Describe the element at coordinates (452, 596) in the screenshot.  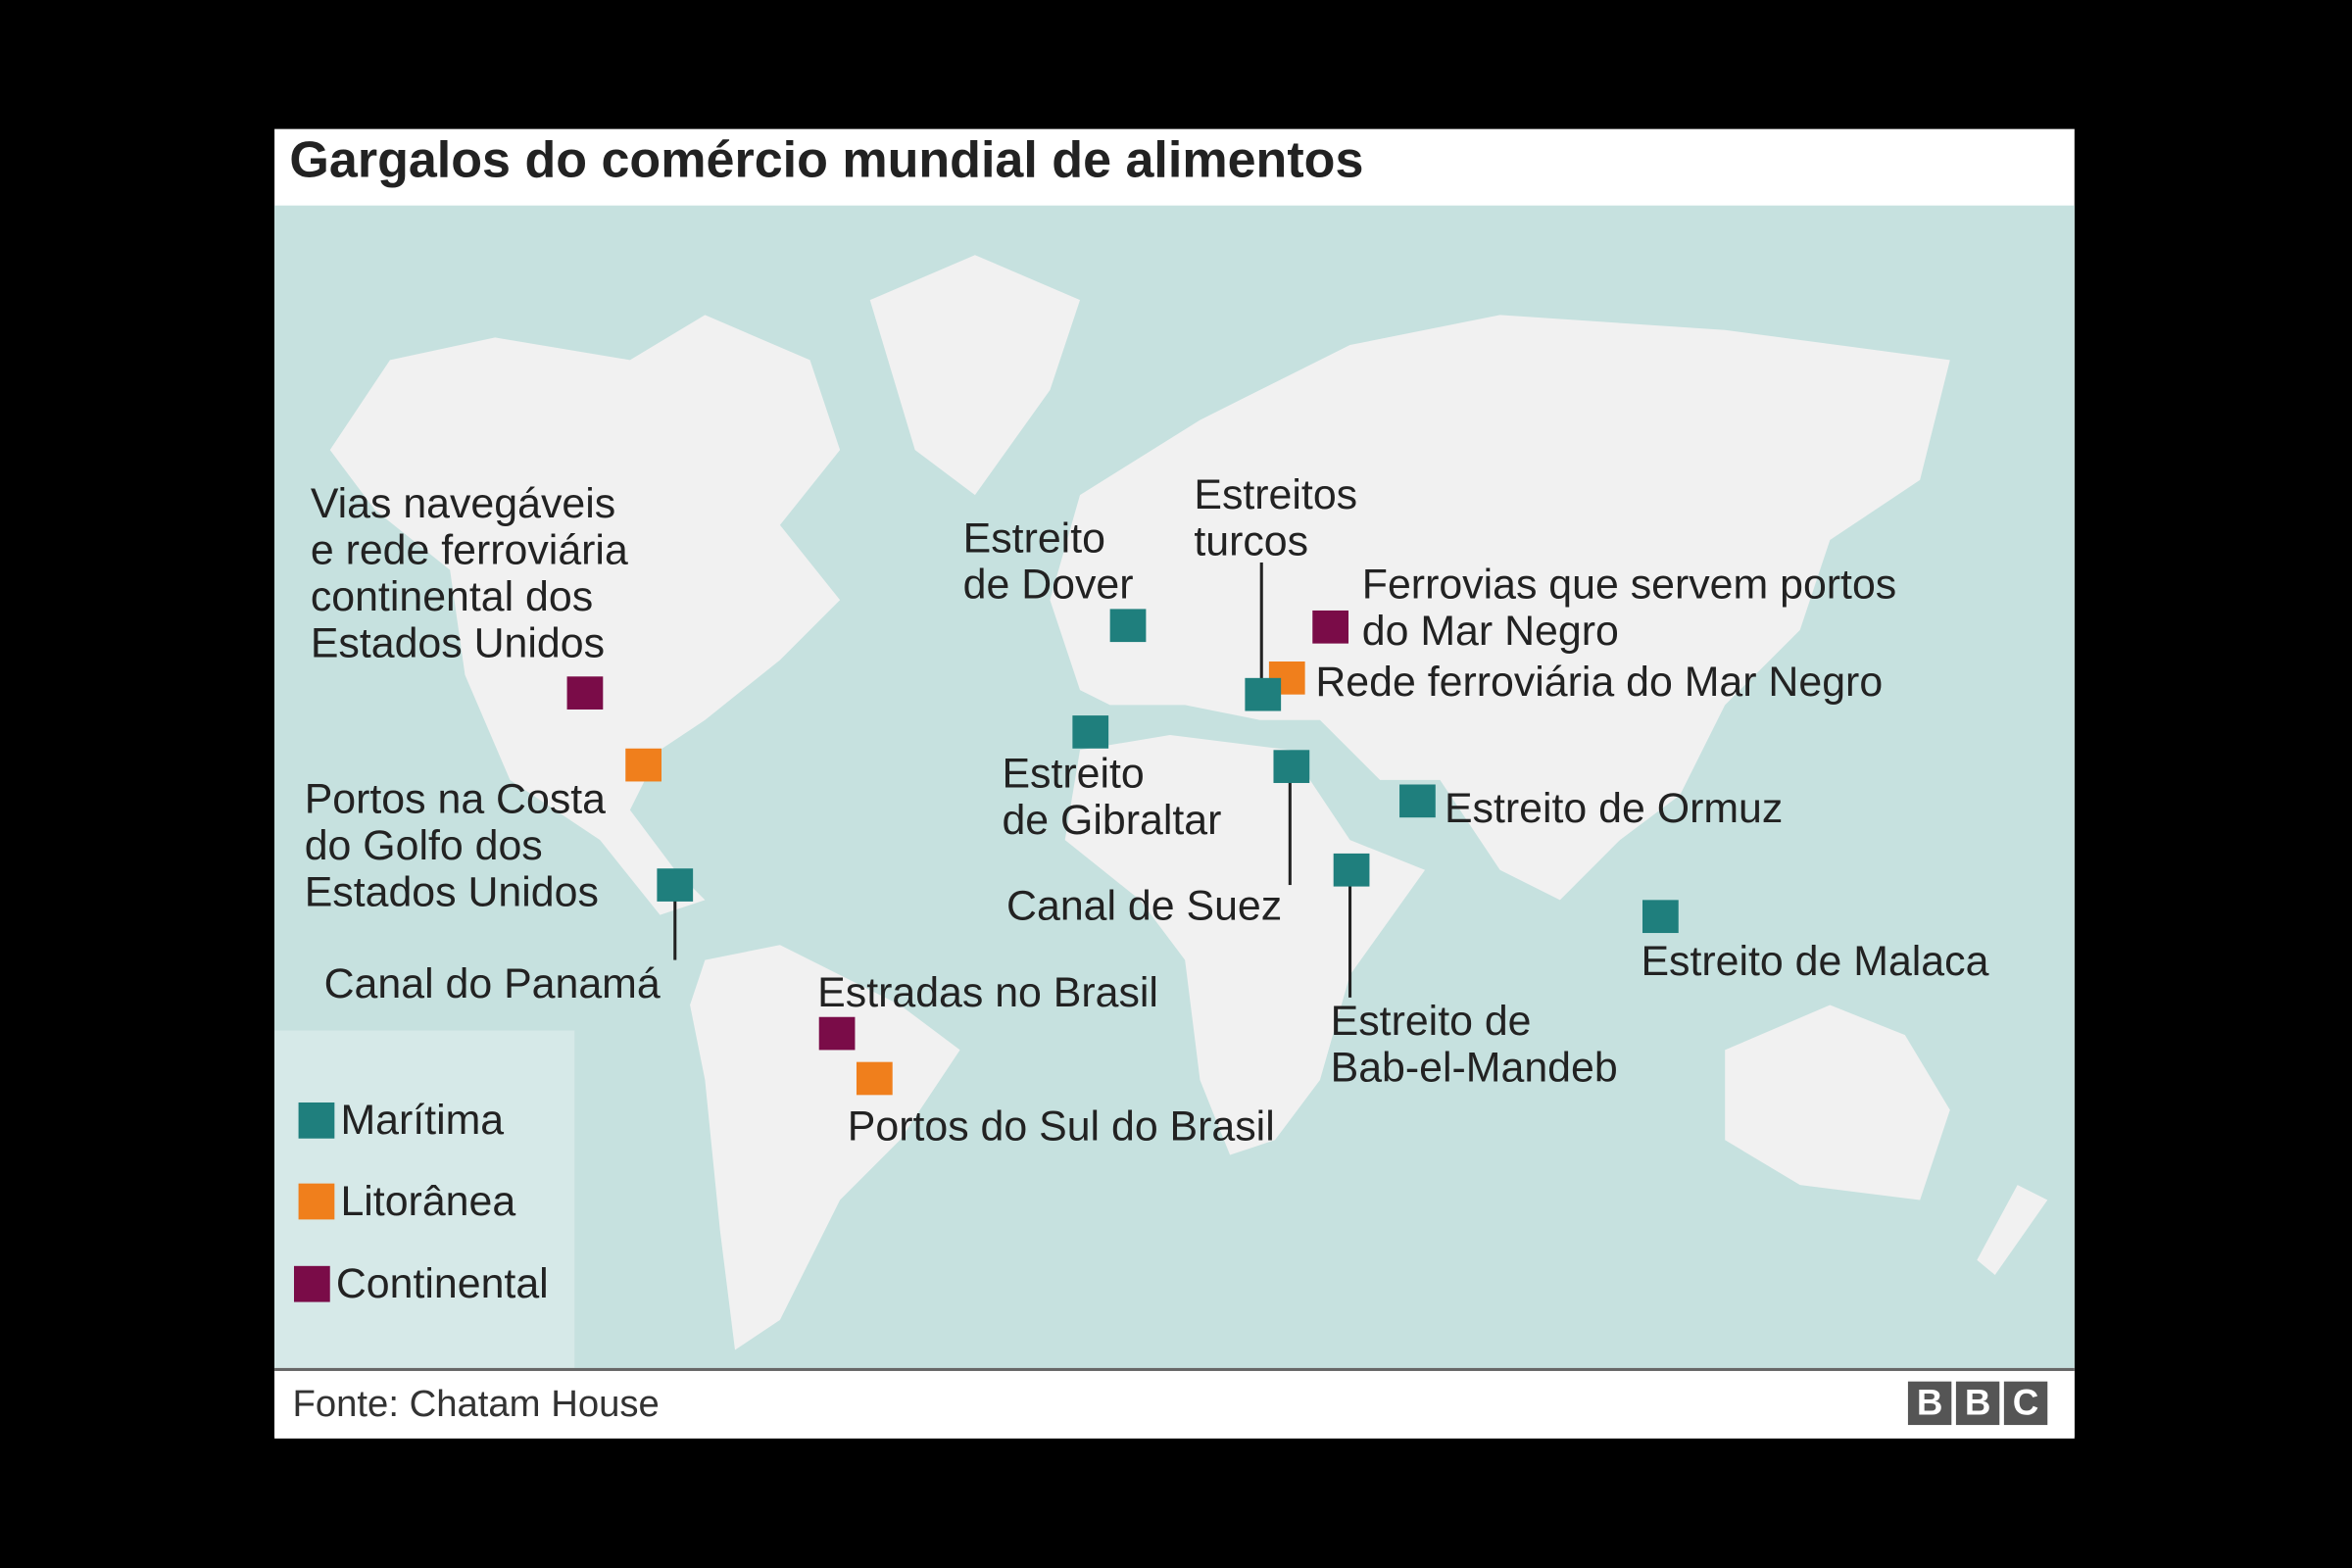
I see `label-line: continental dos` at that location.